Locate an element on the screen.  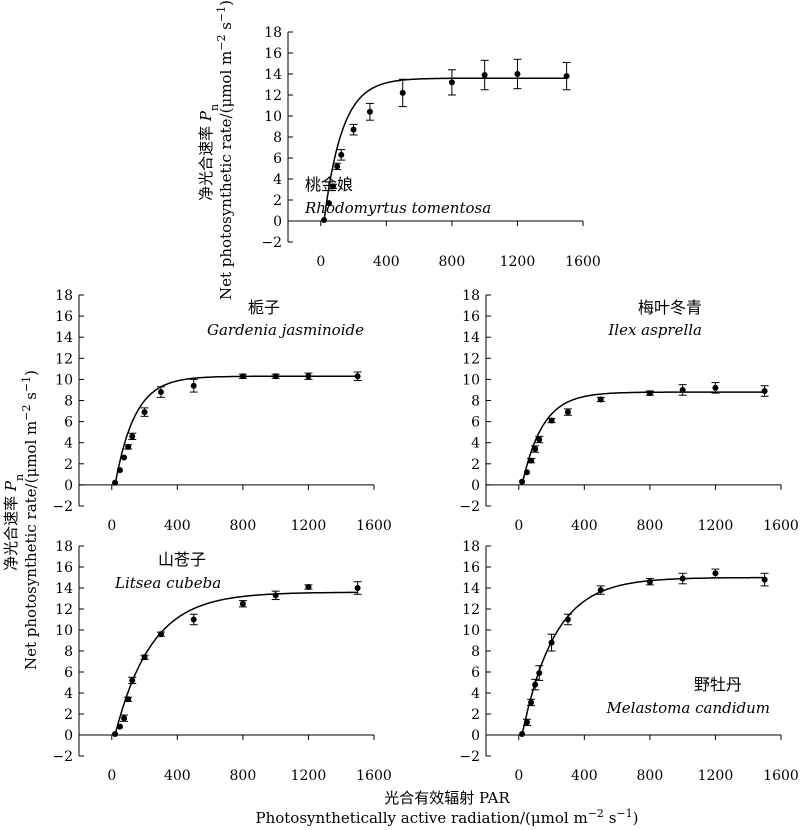
species-name-latin: Litsea cubeba is located at coordinates (167, 583).